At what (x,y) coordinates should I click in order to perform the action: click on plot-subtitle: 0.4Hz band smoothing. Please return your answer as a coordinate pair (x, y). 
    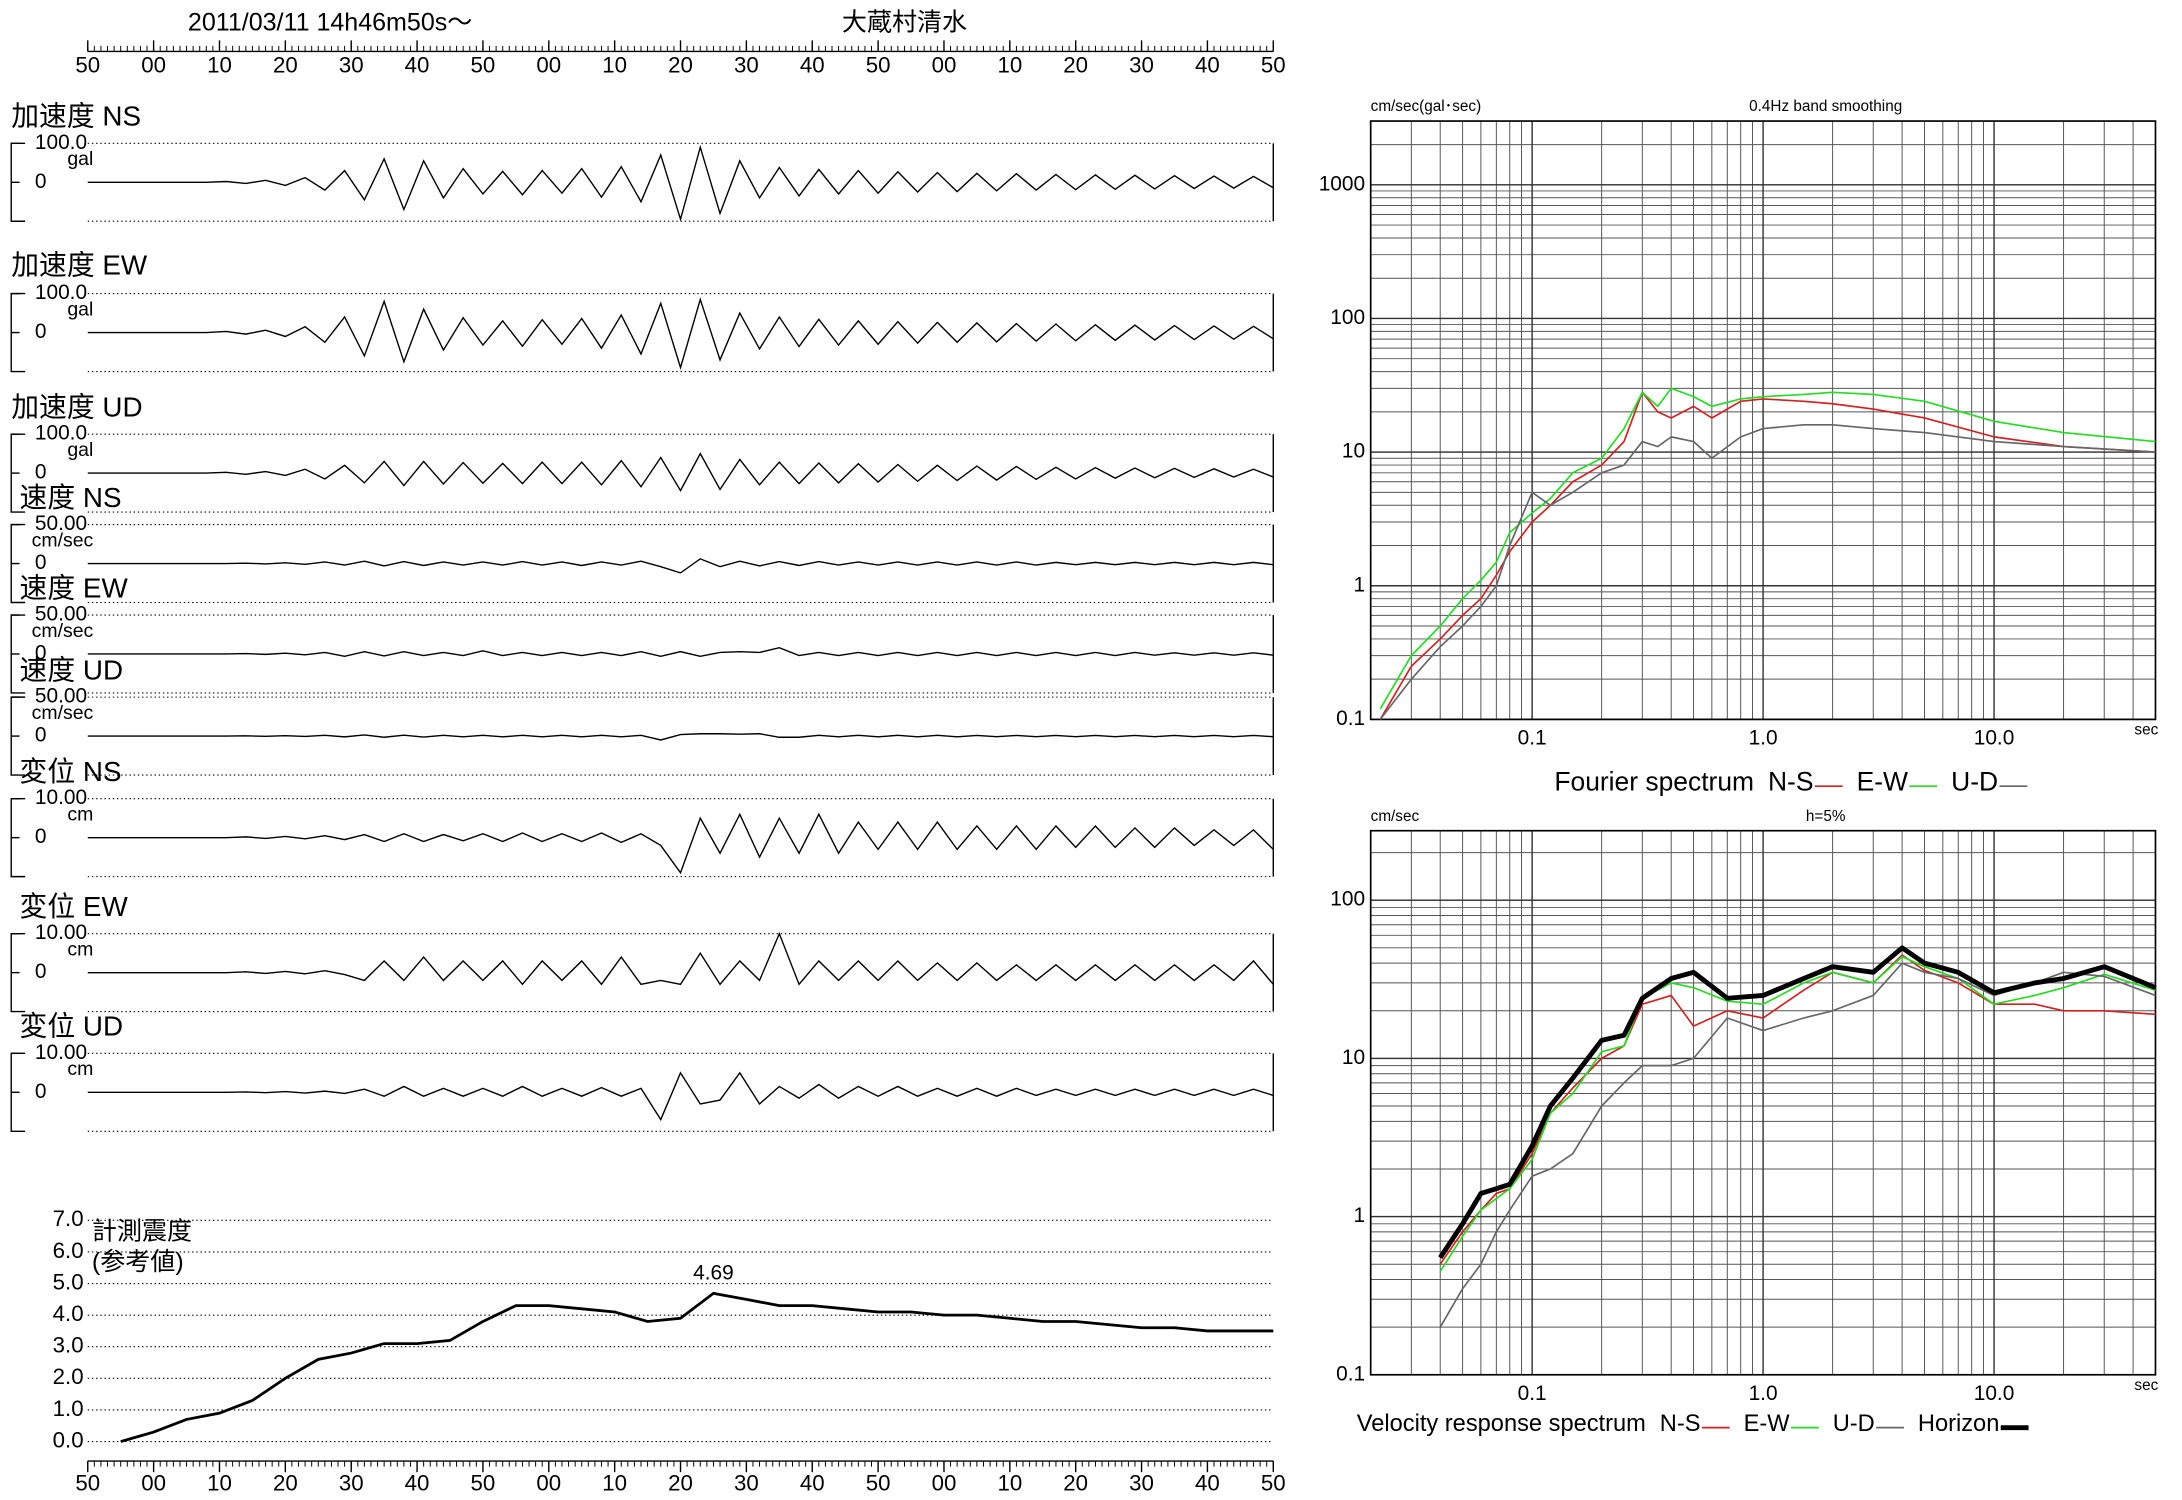
    Looking at the image, I should click on (1825, 106).